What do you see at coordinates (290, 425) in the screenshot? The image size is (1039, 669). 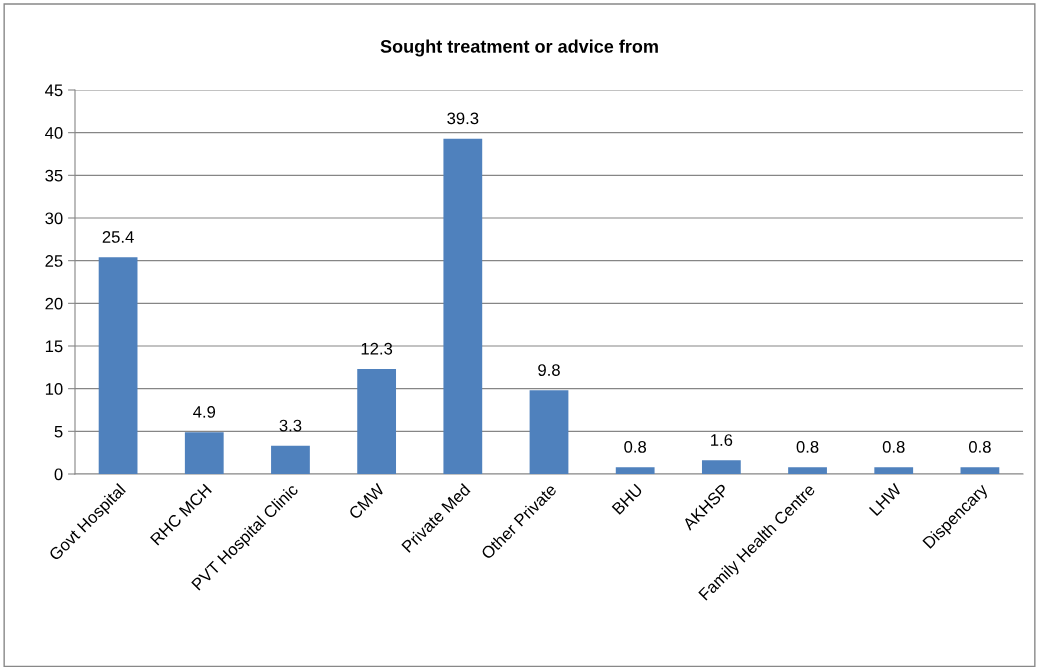 I see `data-label: 3.3` at bounding box center [290, 425].